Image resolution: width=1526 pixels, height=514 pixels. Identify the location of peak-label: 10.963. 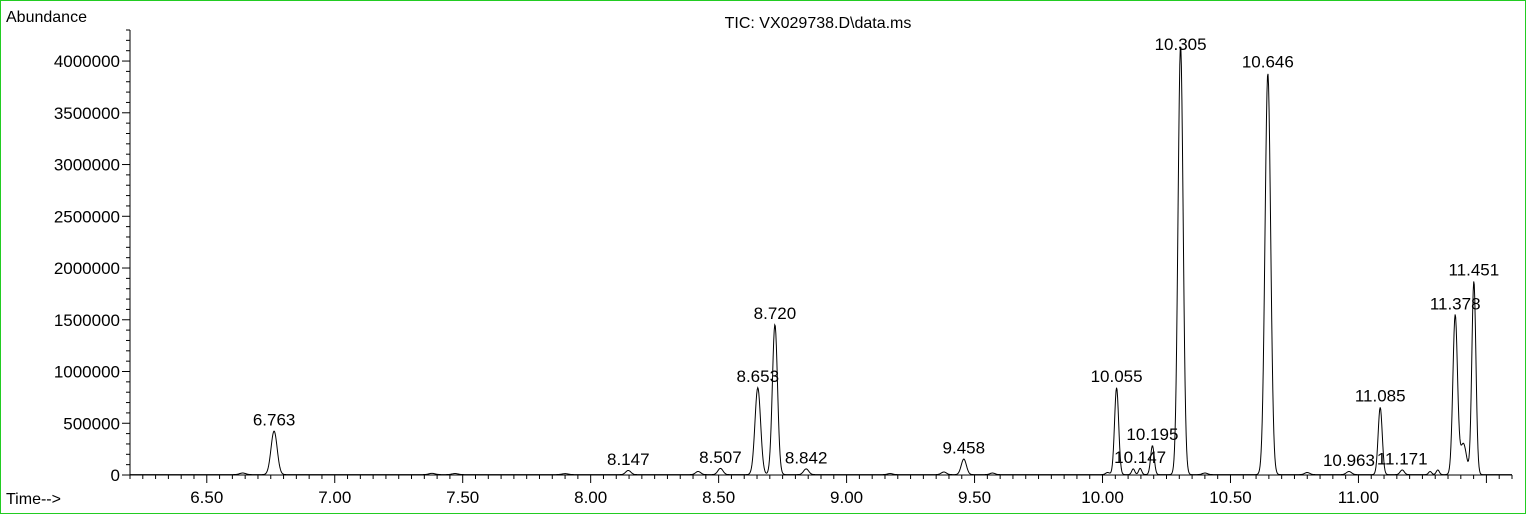
(1349, 460).